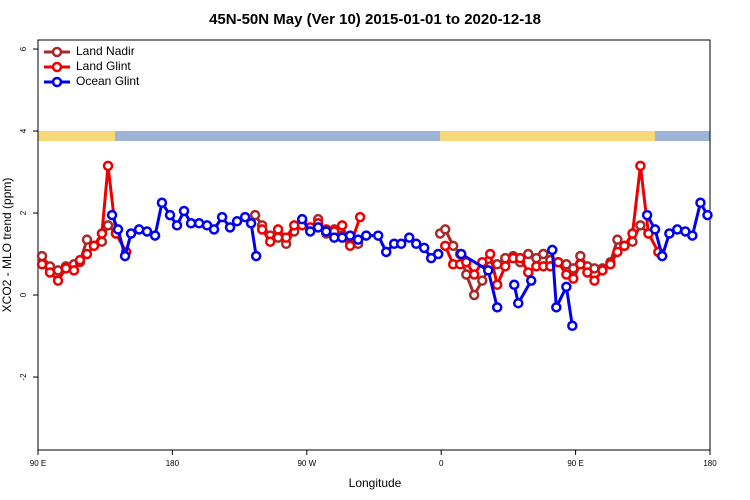 The image size is (750, 500). I want to click on legend-label: Ocean Glint, so click(108, 81).